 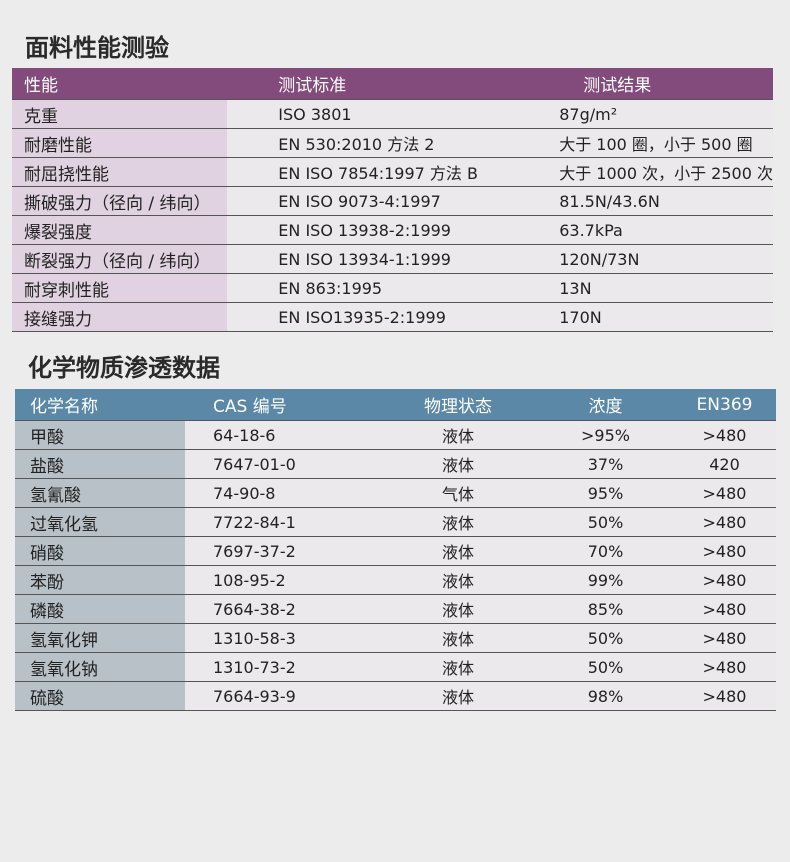 I want to click on table-cell: 磷酸, so click(x=100, y=609).